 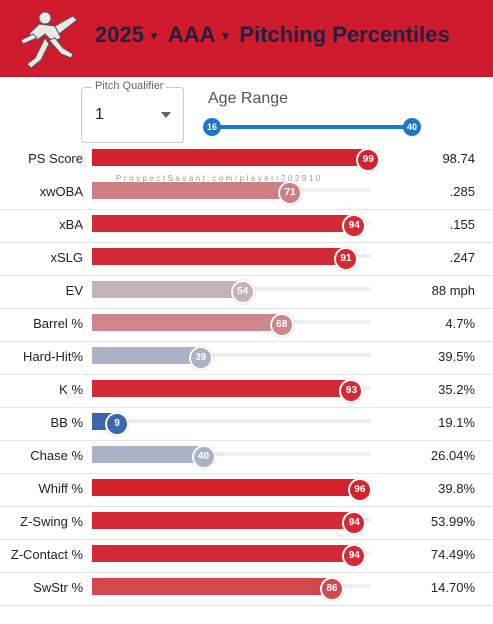 I want to click on age-range-track, so click(x=311, y=127).